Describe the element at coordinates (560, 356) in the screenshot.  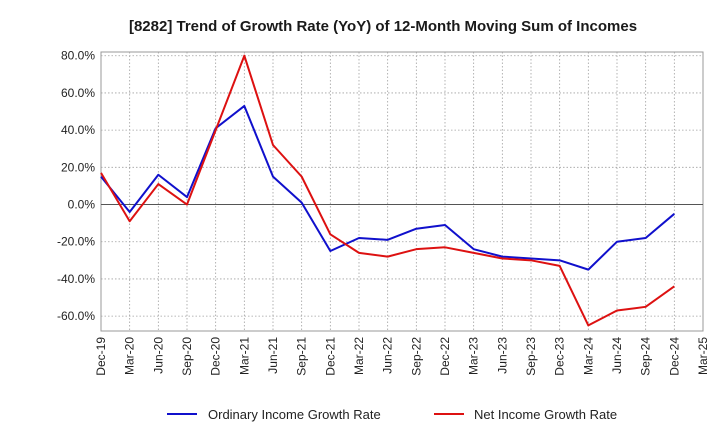
I see `x-tick-label: Dec-23` at that location.